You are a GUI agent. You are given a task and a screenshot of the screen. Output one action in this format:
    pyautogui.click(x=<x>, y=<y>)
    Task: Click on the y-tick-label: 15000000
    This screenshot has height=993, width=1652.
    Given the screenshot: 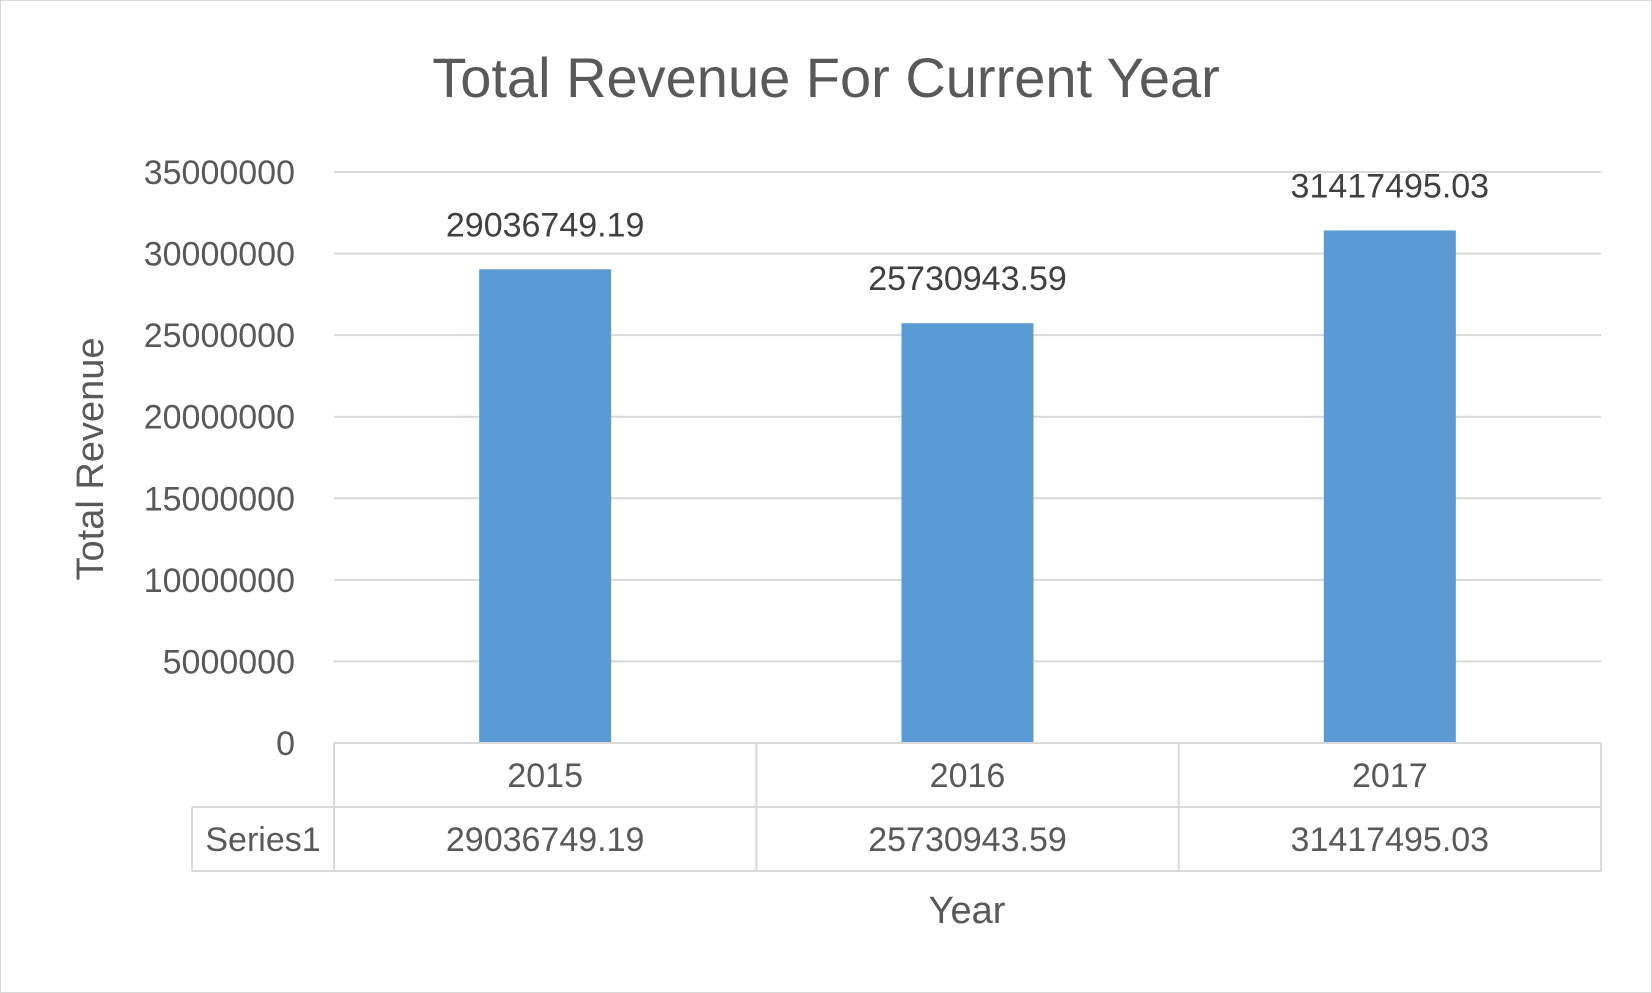 What is the action you would take?
    pyautogui.click(x=219, y=499)
    